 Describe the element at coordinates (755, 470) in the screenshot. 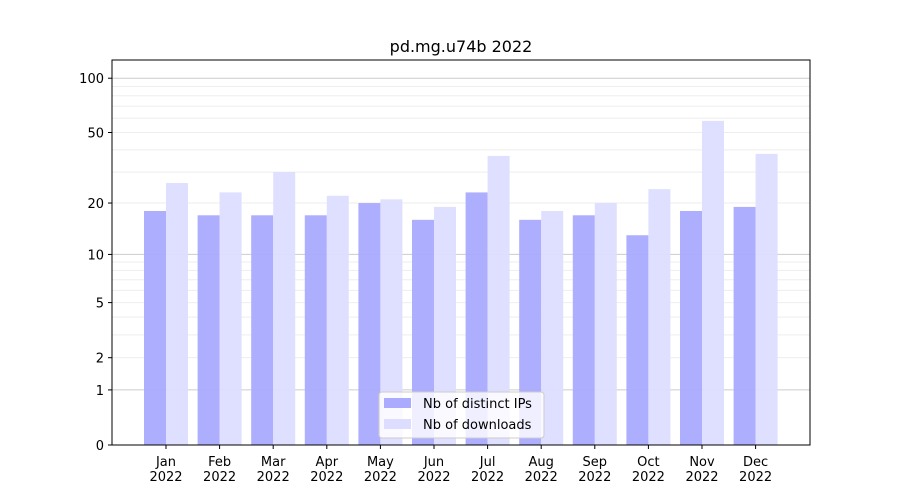

I see `x-tick-label: Dec 2022` at that location.